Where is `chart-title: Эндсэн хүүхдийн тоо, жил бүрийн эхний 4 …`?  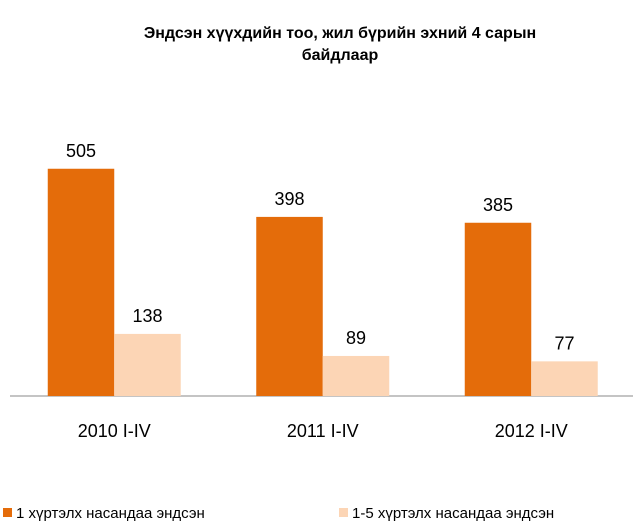
chart-title: Эндсэн хүүхдийн тоо, жил бүрийн эхний 4 … is located at coordinates (340, 33).